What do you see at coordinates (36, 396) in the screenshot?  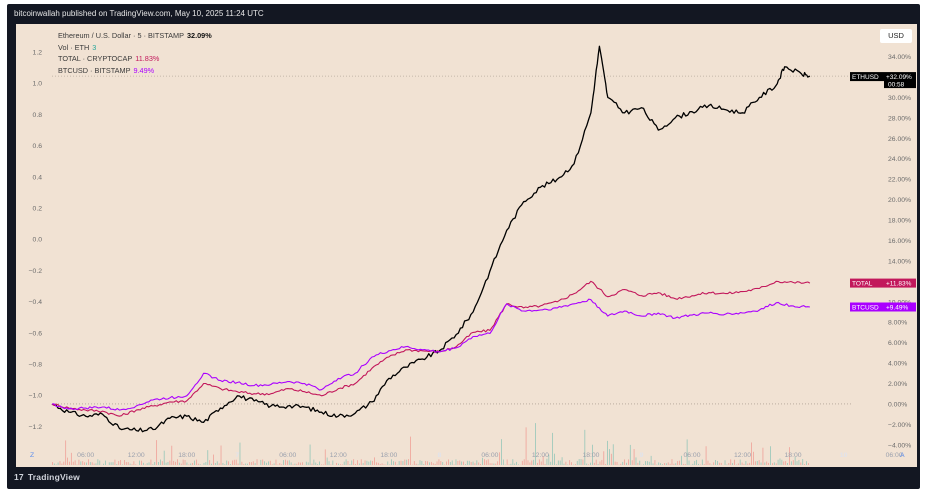 I see `y-left-tick-label: −1.0` at bounding box center [36, 396].